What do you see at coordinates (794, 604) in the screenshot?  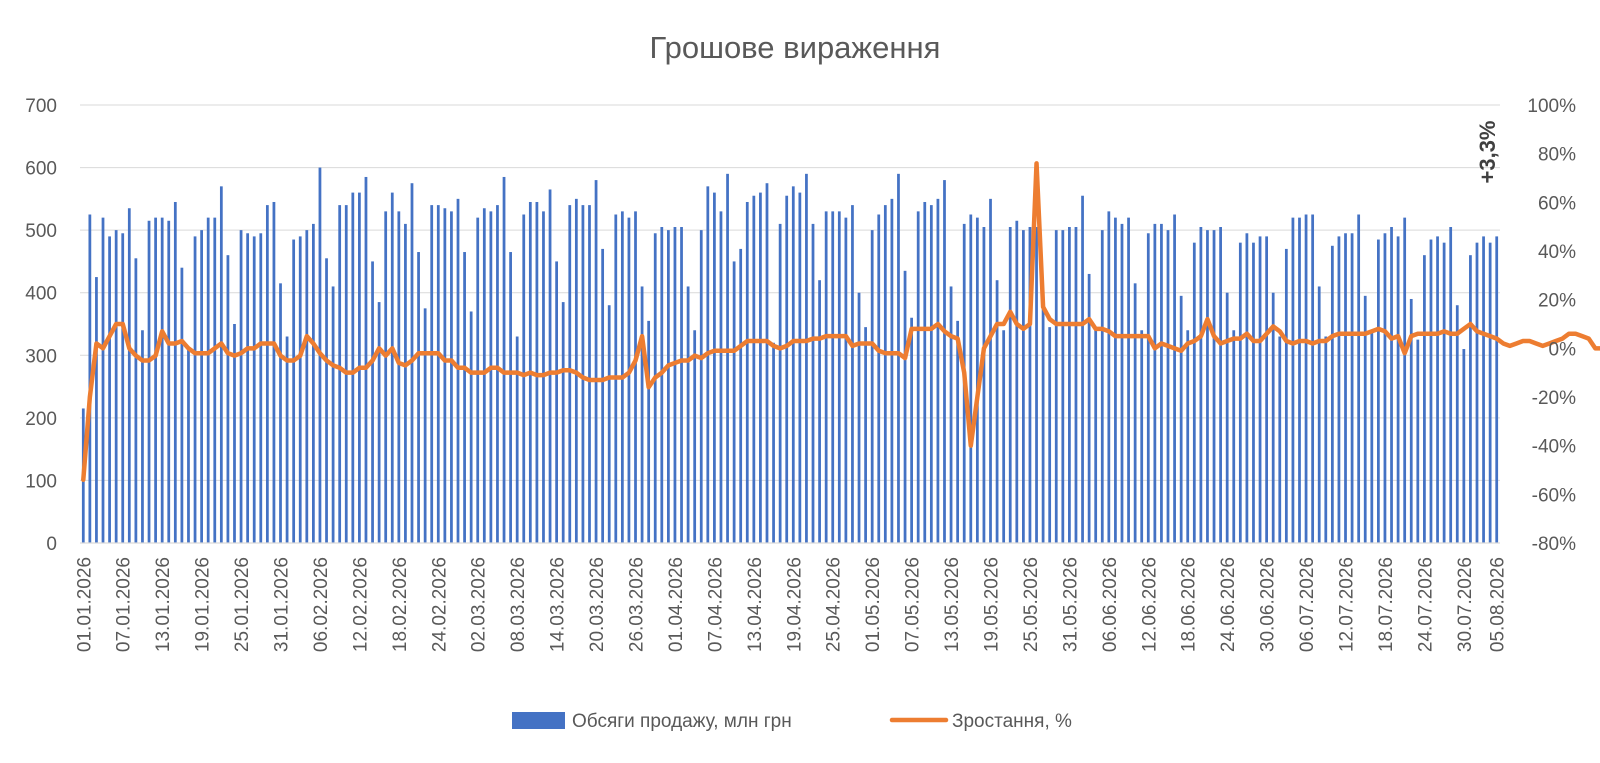 I see `x-tick-label: 19.04.2026` at bounding box center [794, 604].